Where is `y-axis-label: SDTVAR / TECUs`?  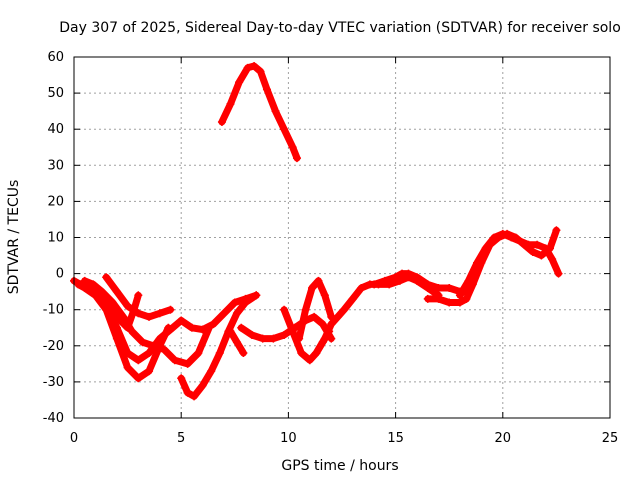
y-axis-label: SDTVAR / TECUs is located at coordinates (14, 237).